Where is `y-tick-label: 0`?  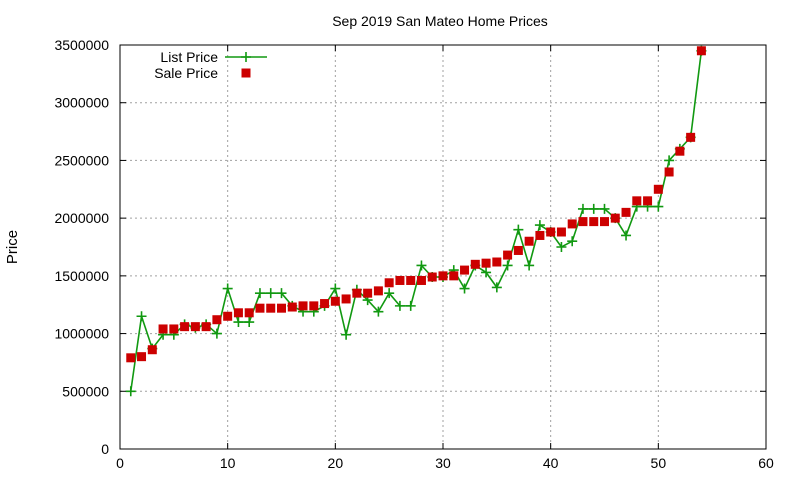 y-tick-label: 0 is located at coordinates (105, 449).